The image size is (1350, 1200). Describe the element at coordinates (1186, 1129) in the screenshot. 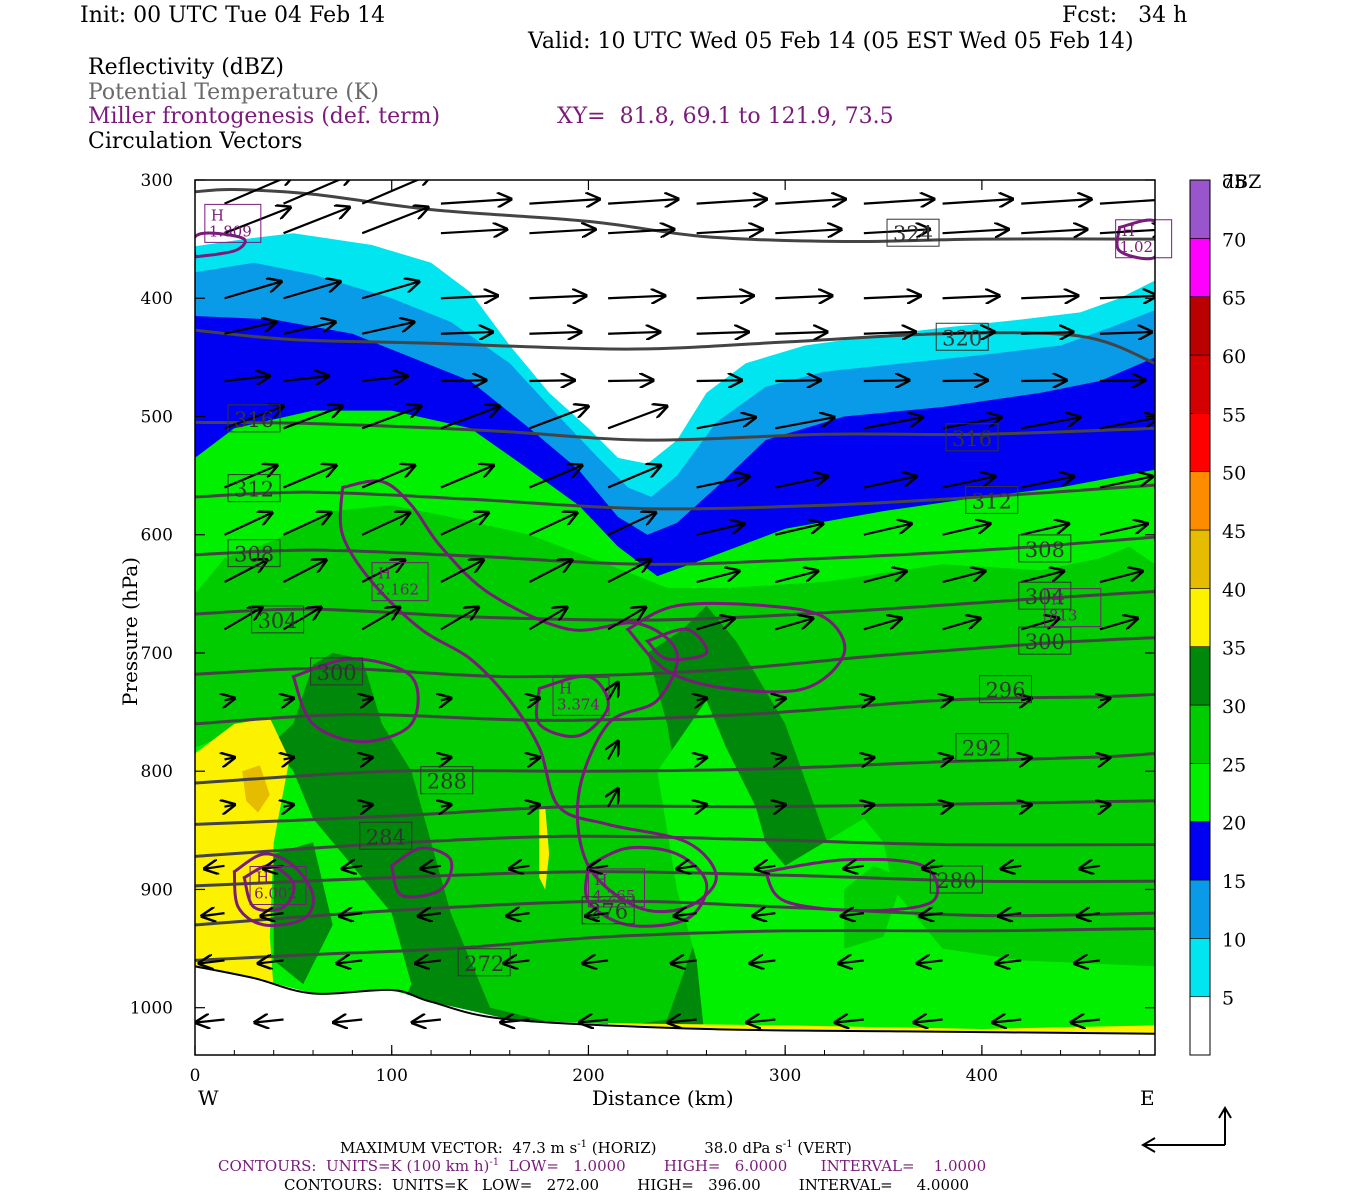

I see `reference-vector-icon` at that location.